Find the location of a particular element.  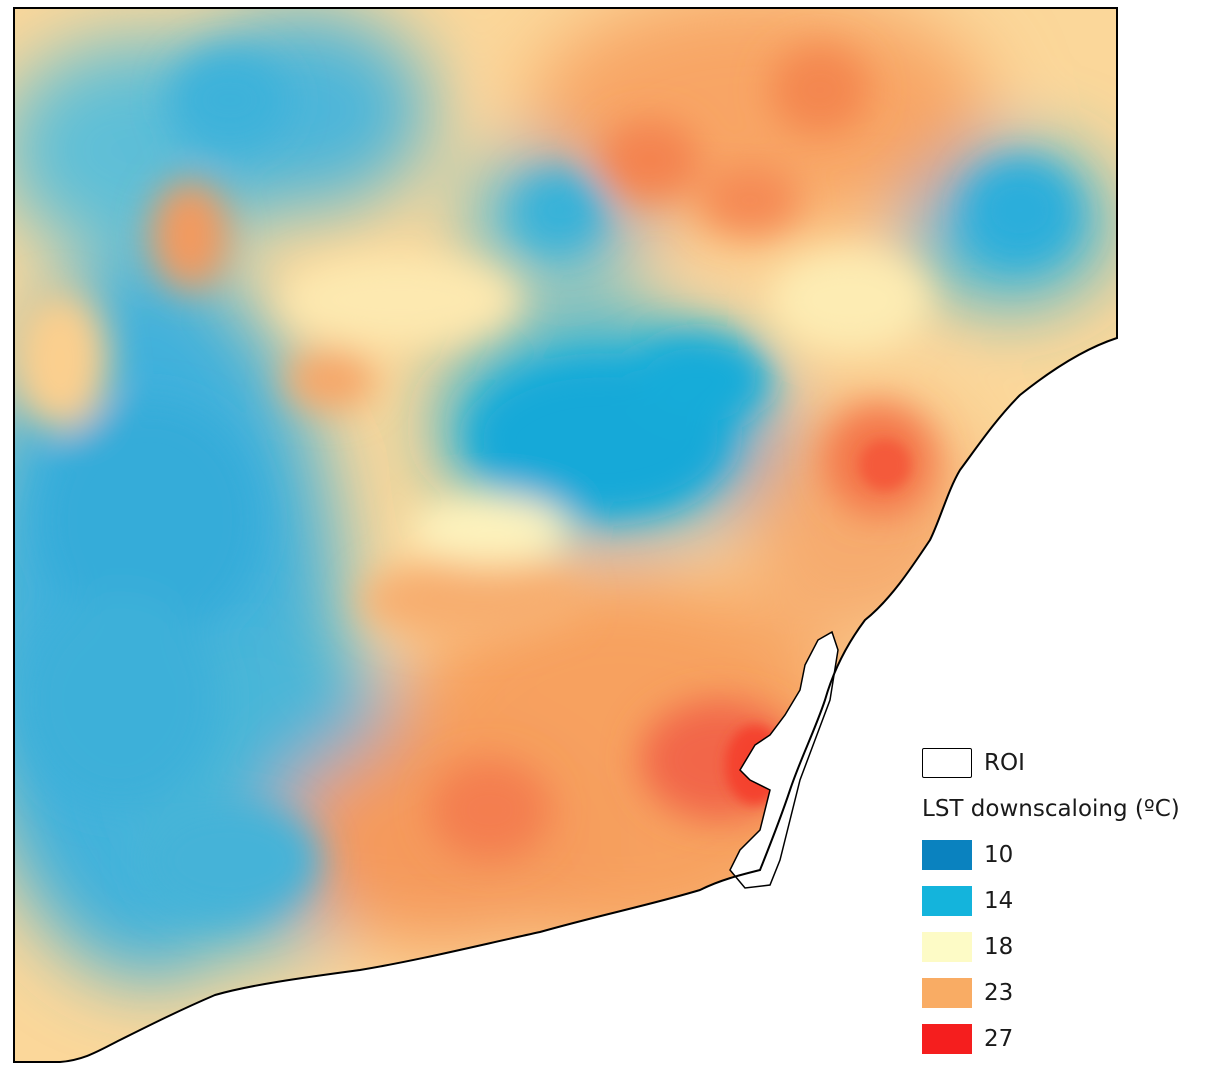

legend-class-row: 27 is located at coordinates (1074, 1039).